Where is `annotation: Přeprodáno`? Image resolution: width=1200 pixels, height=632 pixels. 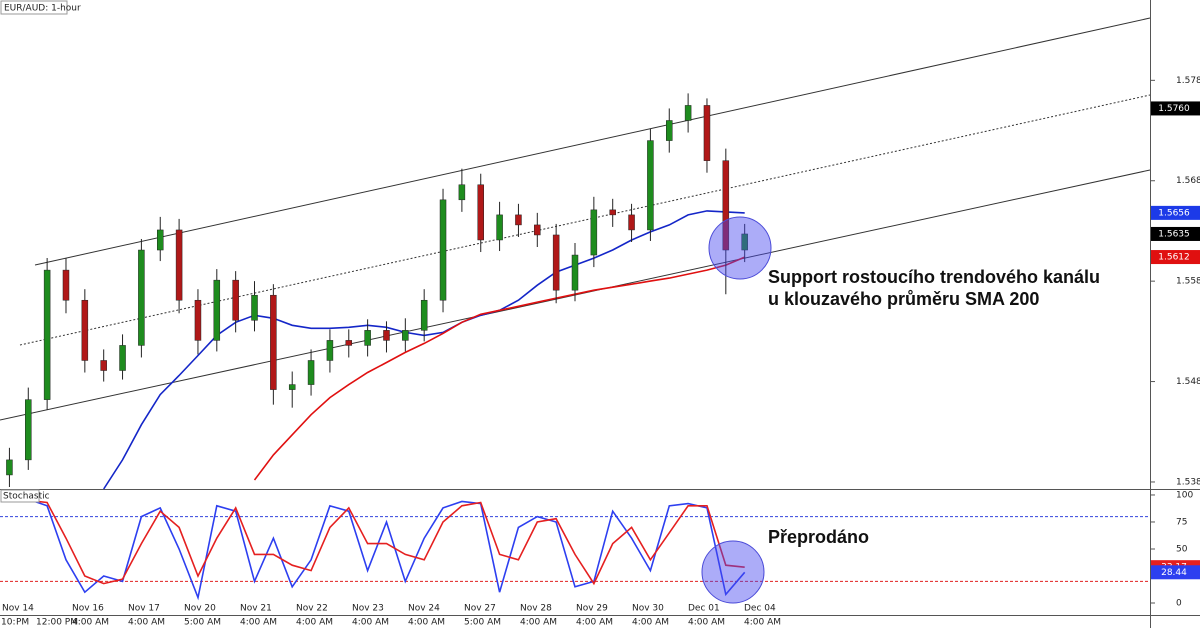
annotation: Přeprodáno is located at coordinates (818, 537).